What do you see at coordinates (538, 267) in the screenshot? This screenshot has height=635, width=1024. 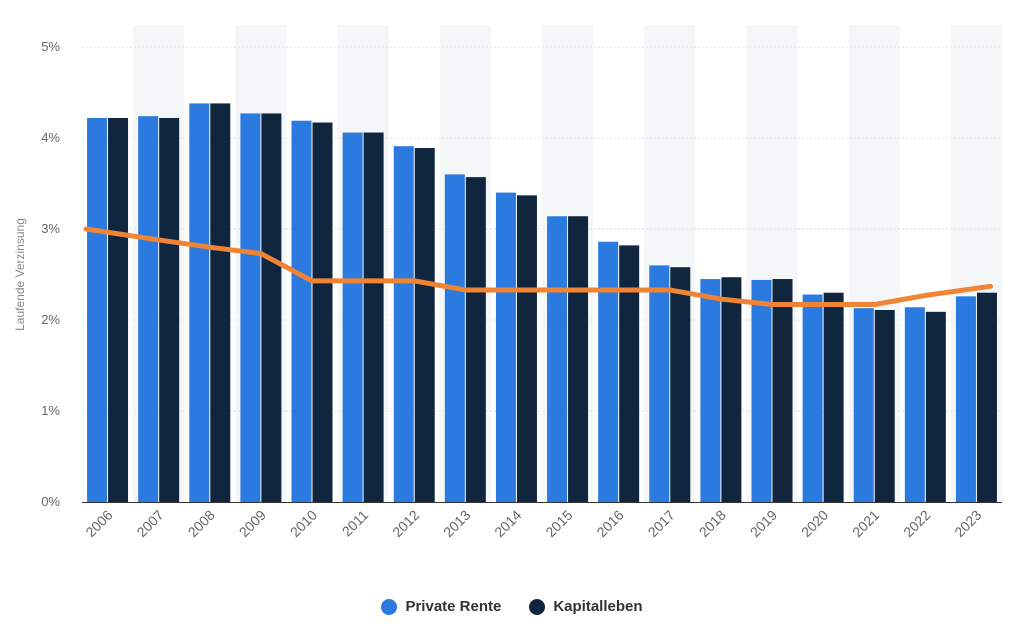 I see `line-series` at bounding box center [538, 267].